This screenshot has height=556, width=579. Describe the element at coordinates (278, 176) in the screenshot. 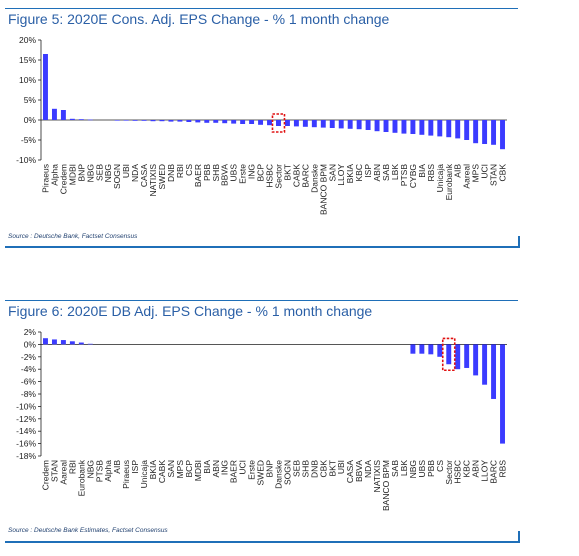

I see `category-label: Sector` at that location.